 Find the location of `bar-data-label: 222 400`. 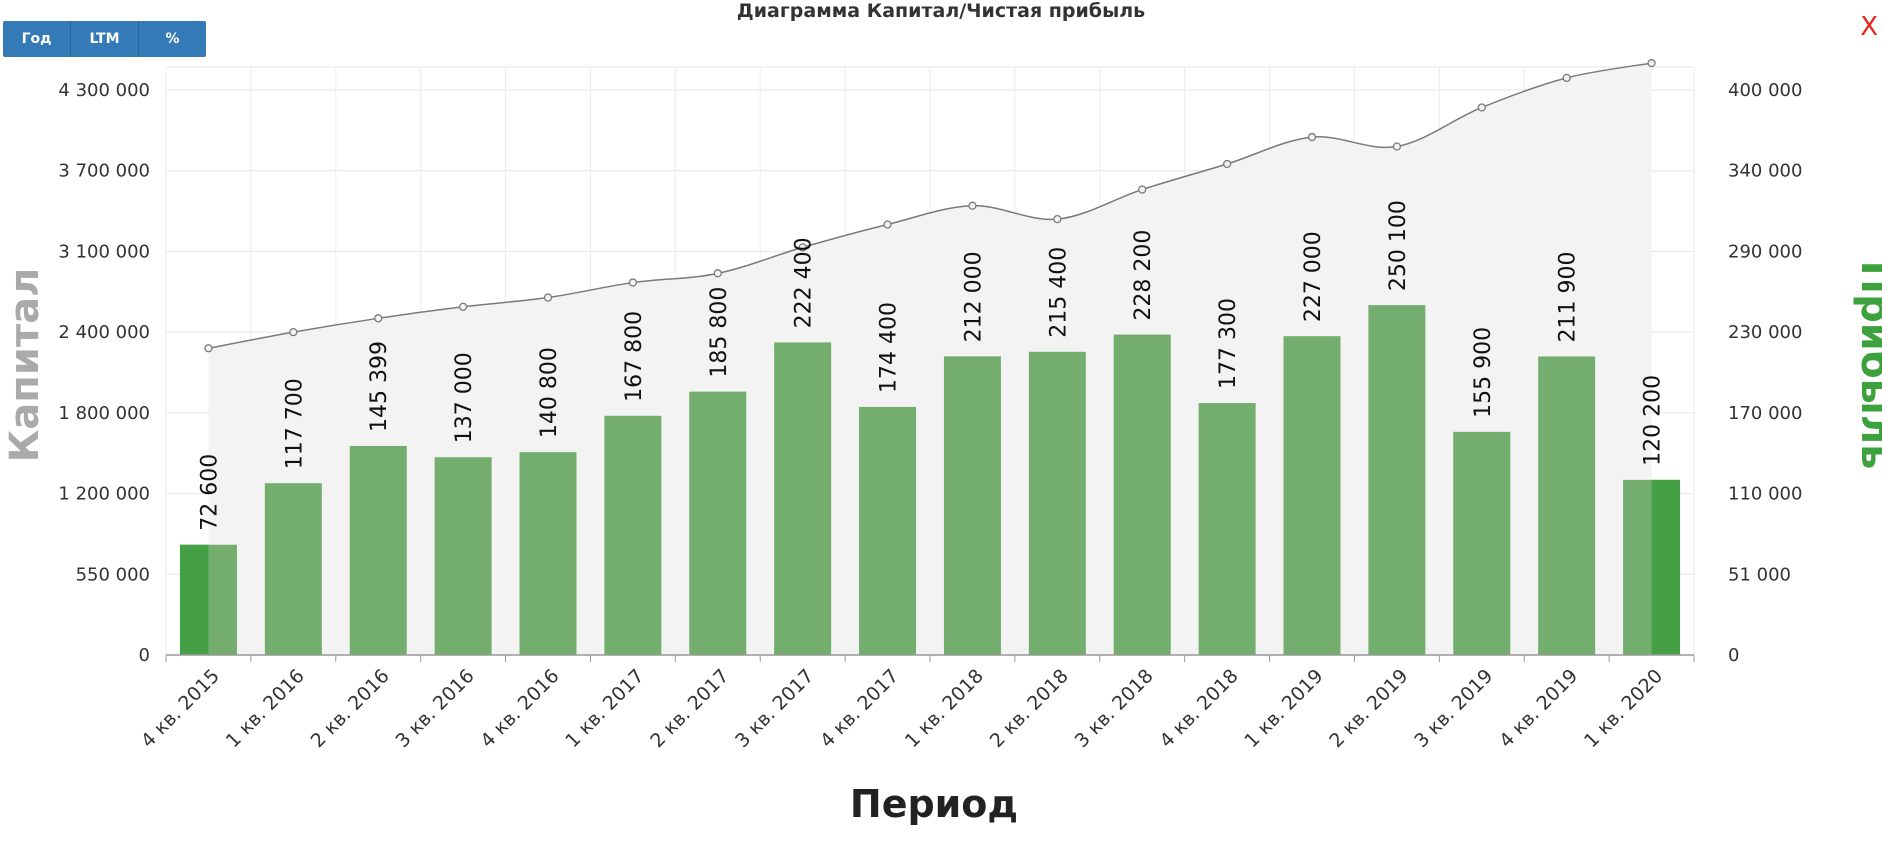

bar-data-label: 222 400 is located at coordinates (804, 282).